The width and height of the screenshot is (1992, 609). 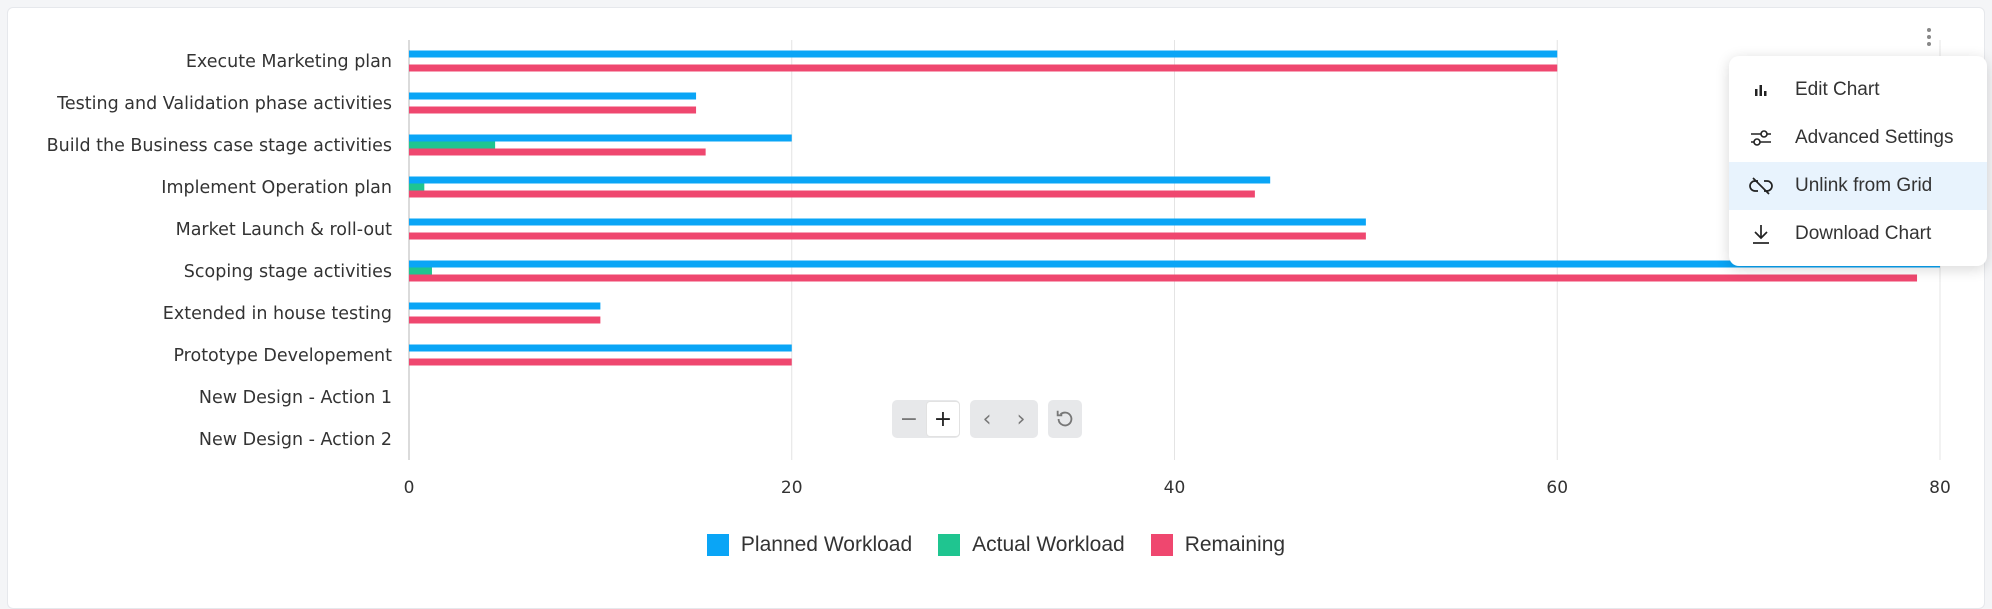 I want to click on menu-item-label: Download Chart, so click(x=1863, y=233).